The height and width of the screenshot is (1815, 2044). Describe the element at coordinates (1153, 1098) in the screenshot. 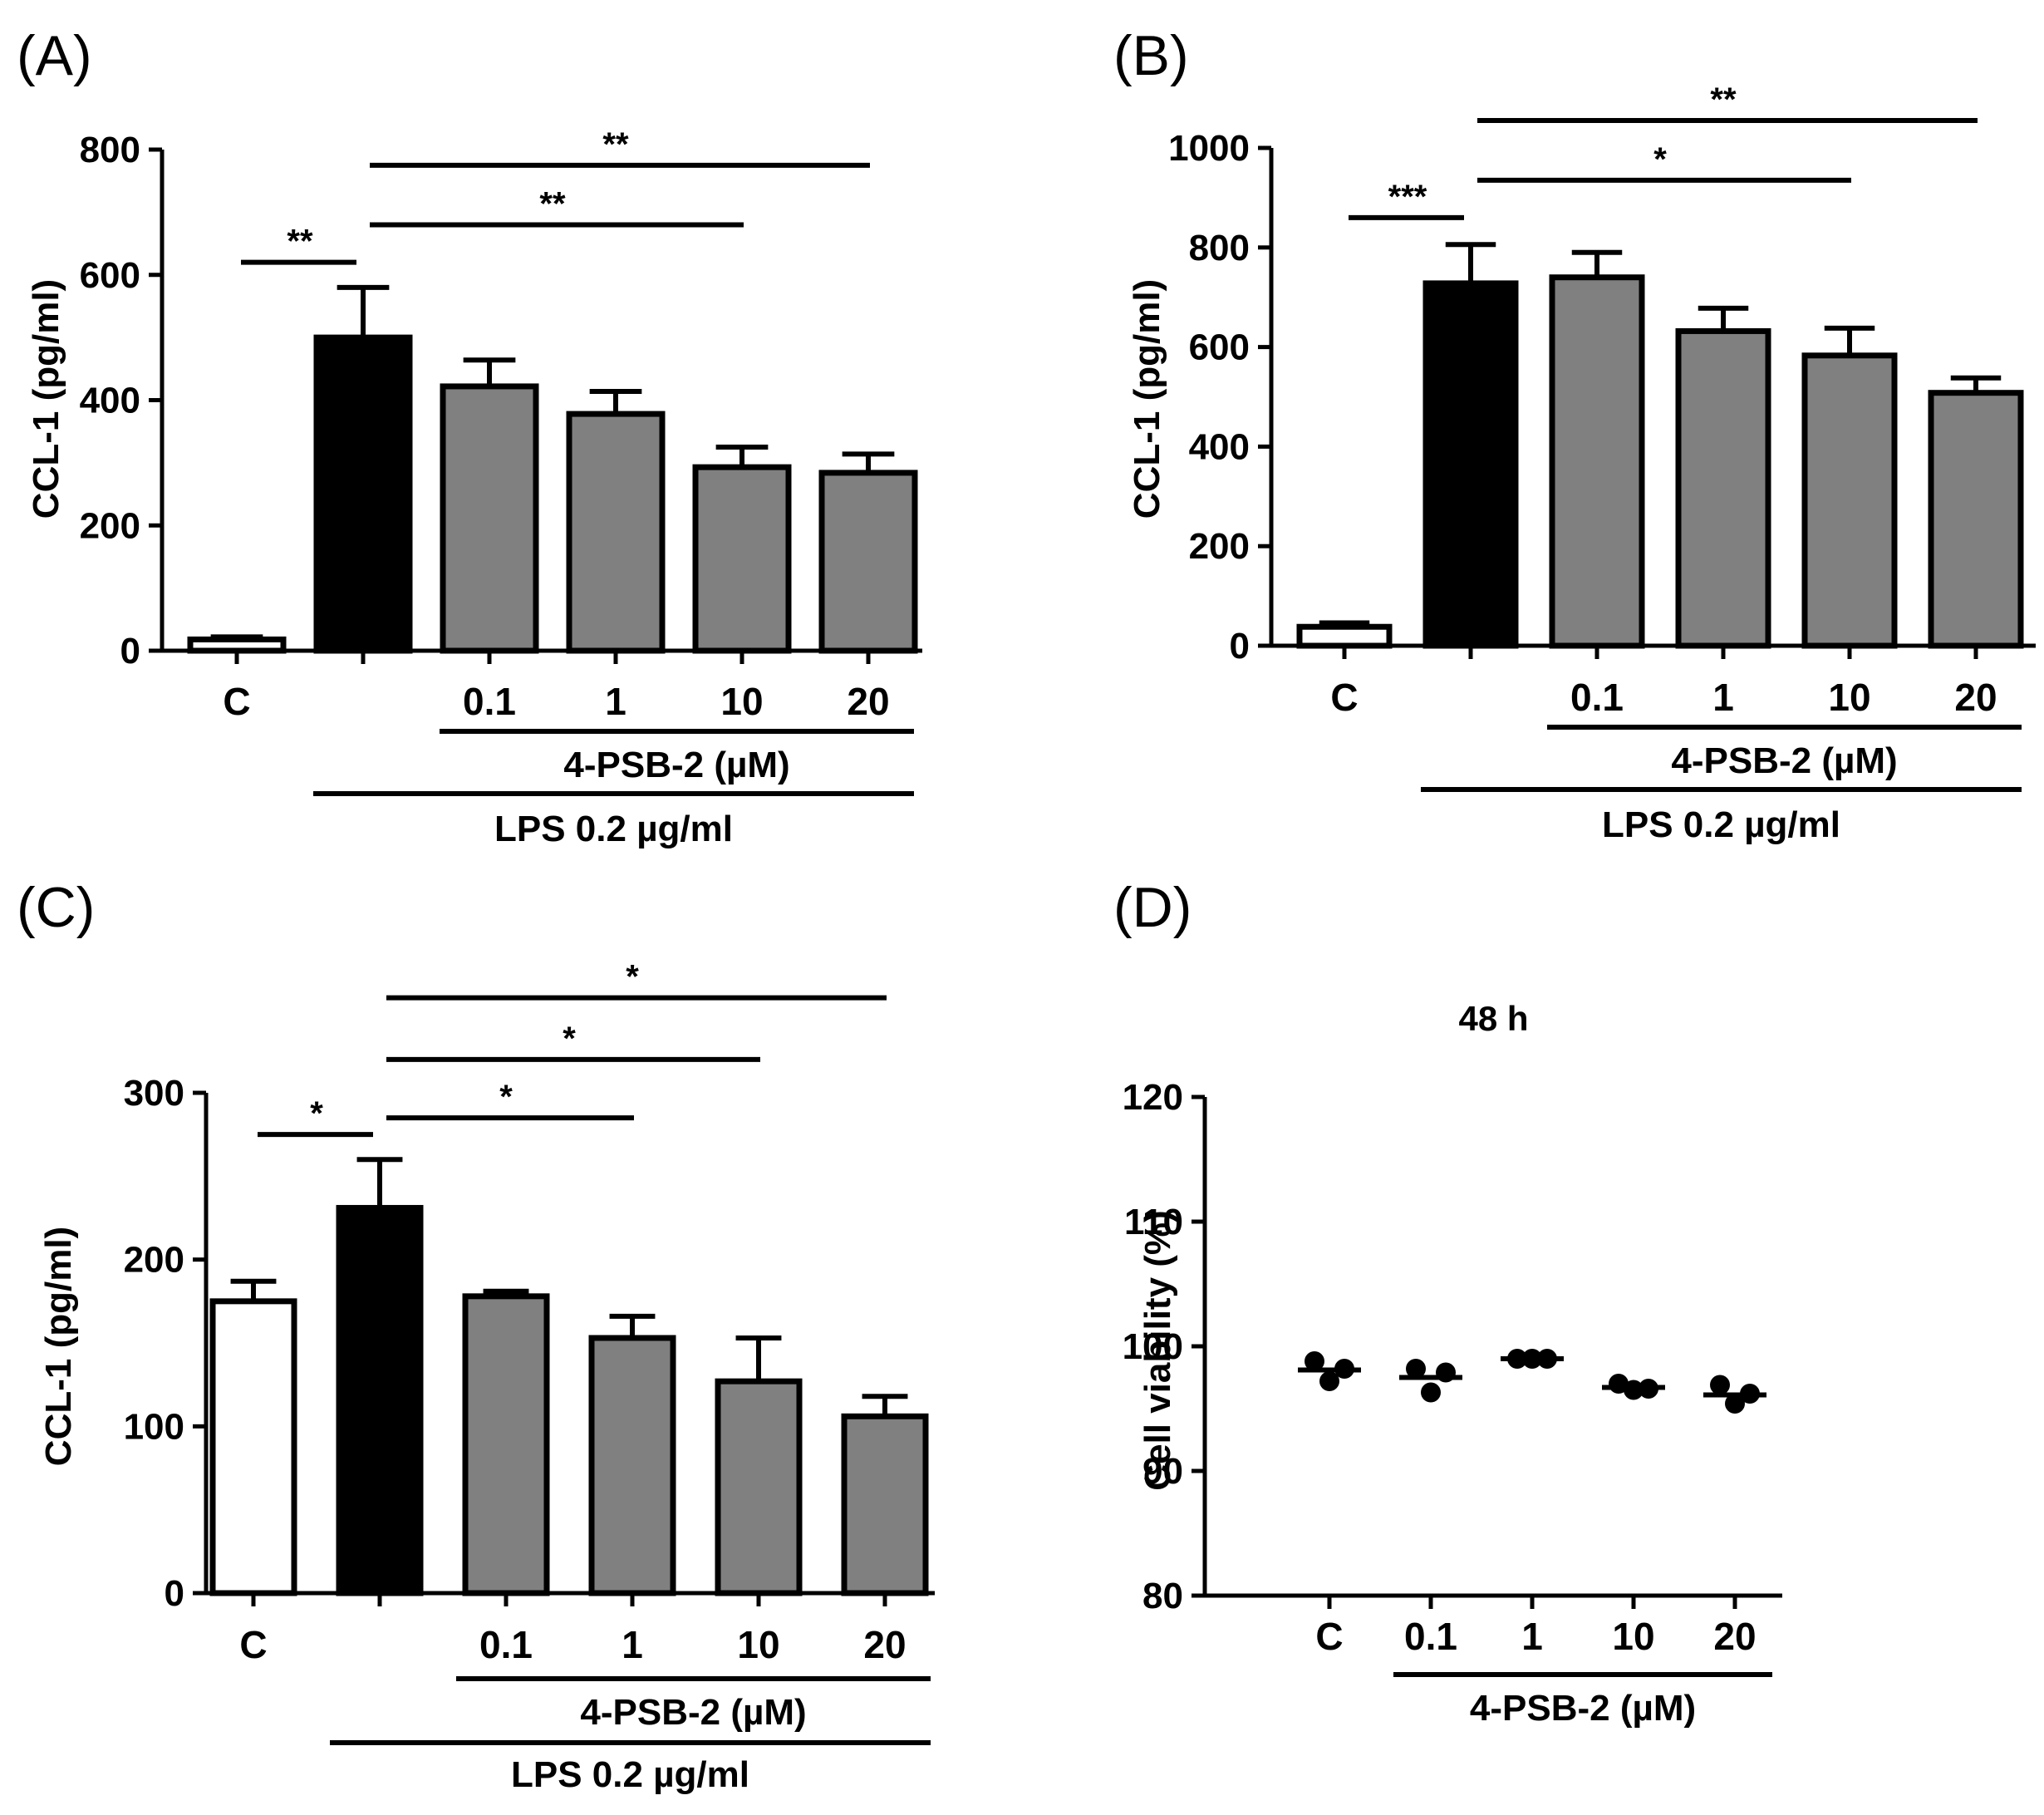

I see `y-tick-label: 120` at that location.